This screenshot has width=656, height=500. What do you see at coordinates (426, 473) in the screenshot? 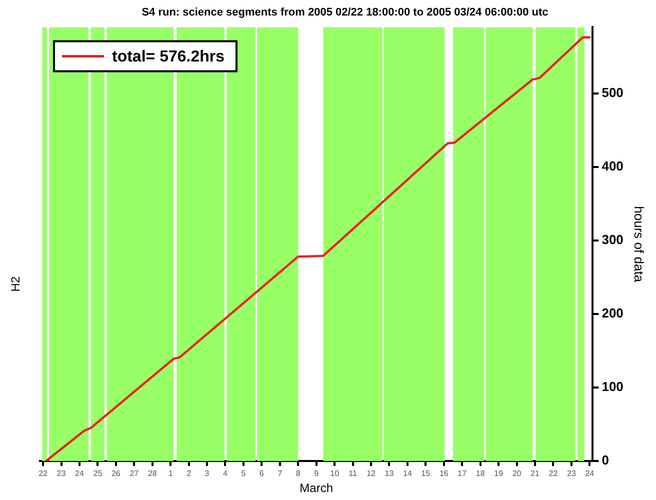
I see `x-tick-label: 15` at bounding box center [426, 473].